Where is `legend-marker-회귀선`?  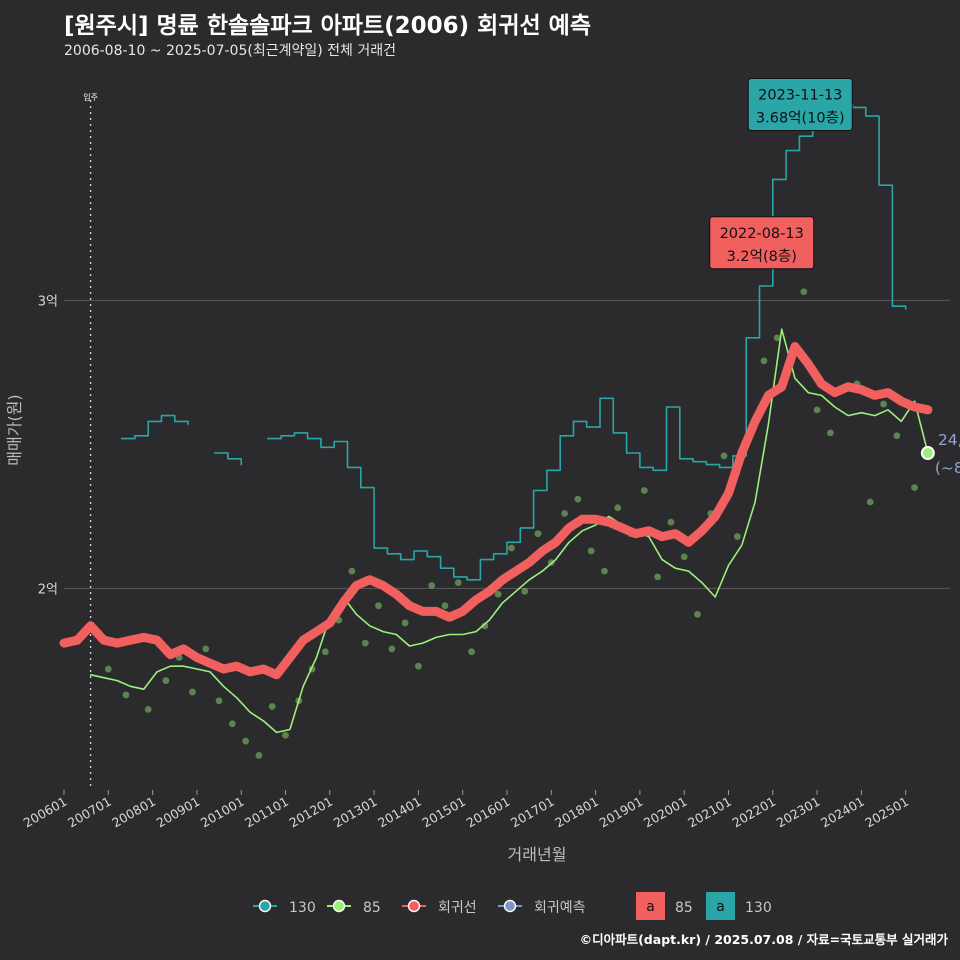
legend-marker-회귀선 is located at coordinates (414, 906).